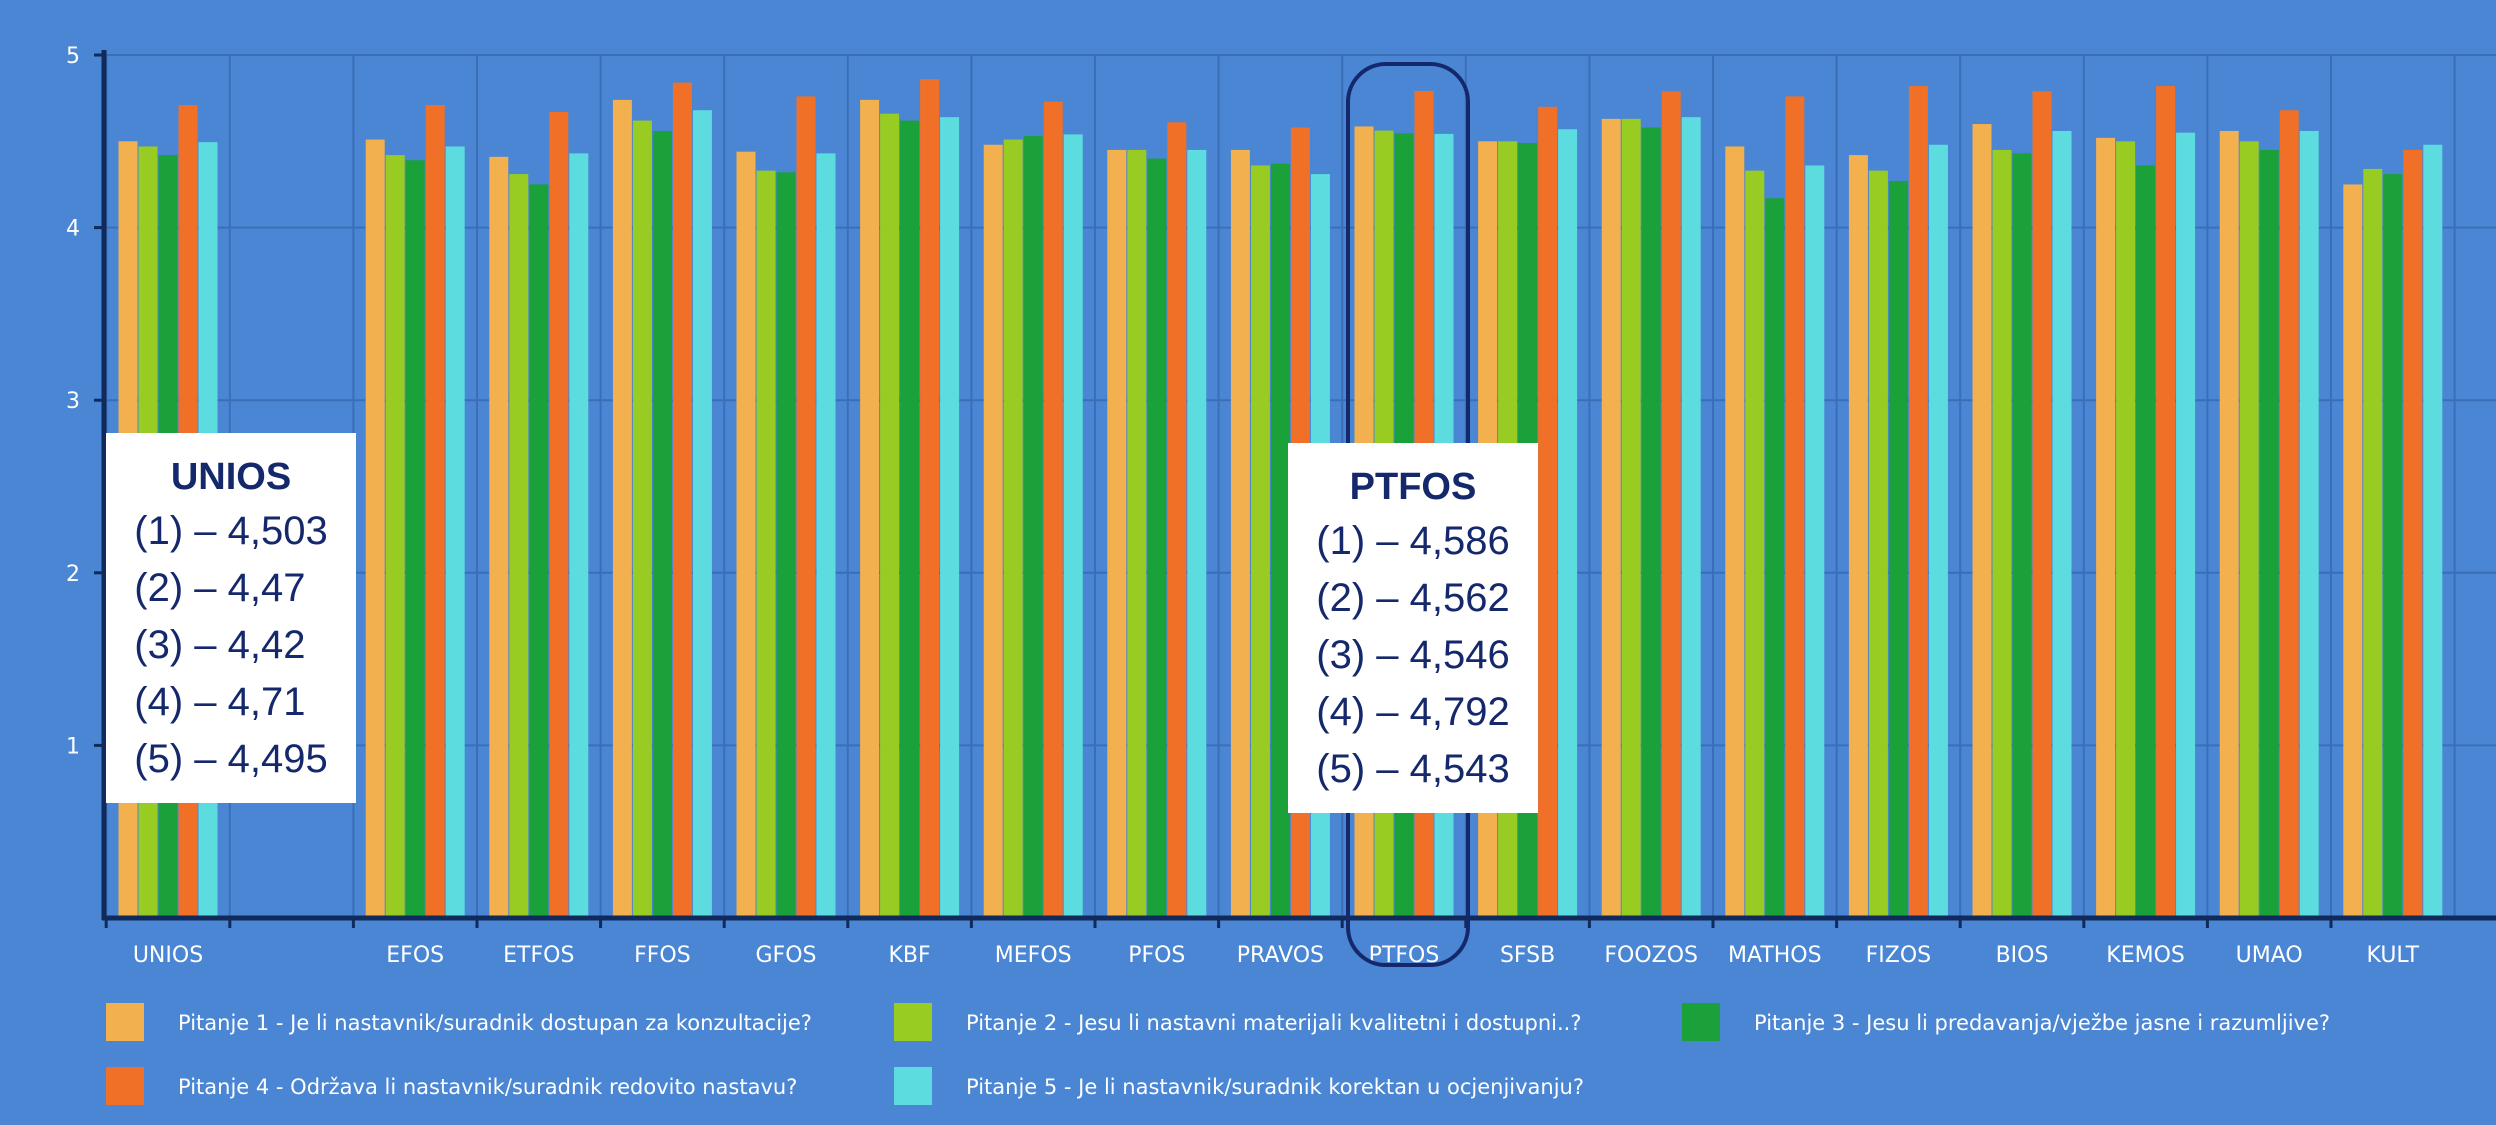 This screenshot has height=1125, width=2496. I want to click on bar-fizos-q2, so click(1878, 544).